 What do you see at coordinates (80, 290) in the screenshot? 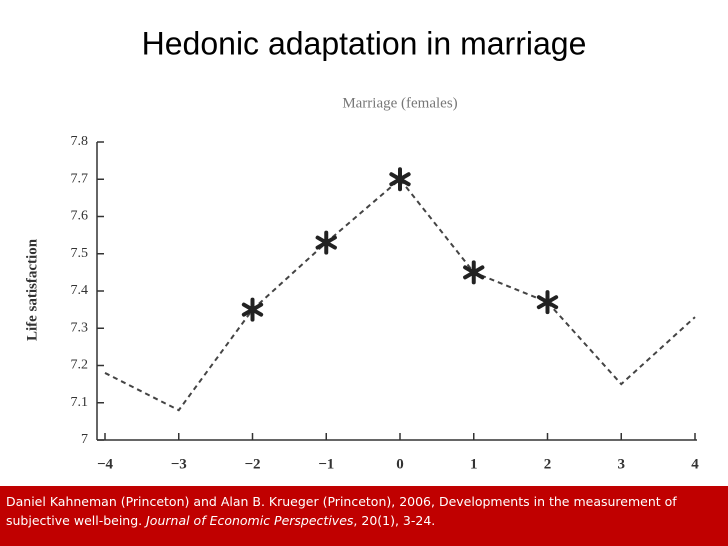
I see `y-tick-label: 7.4` at bounding box center [80, 290].